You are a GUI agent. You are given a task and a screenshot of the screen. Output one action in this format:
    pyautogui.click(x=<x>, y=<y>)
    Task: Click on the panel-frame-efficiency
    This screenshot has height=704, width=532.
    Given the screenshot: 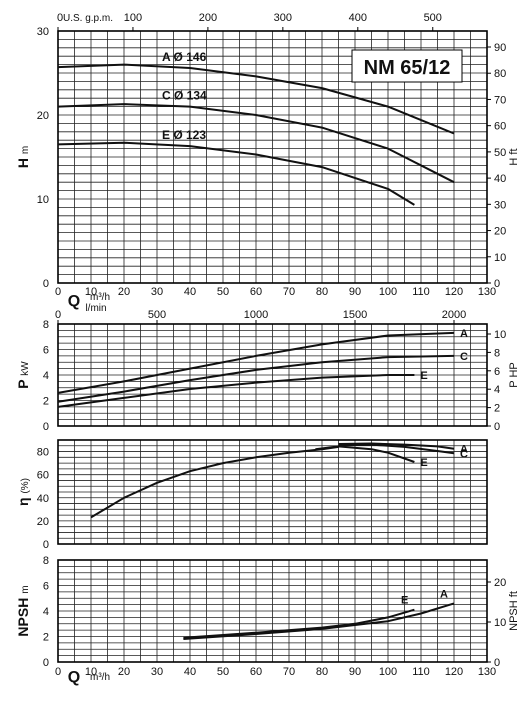 What is the action you would take?
    pyautogui.click(x=272, y=492)
    